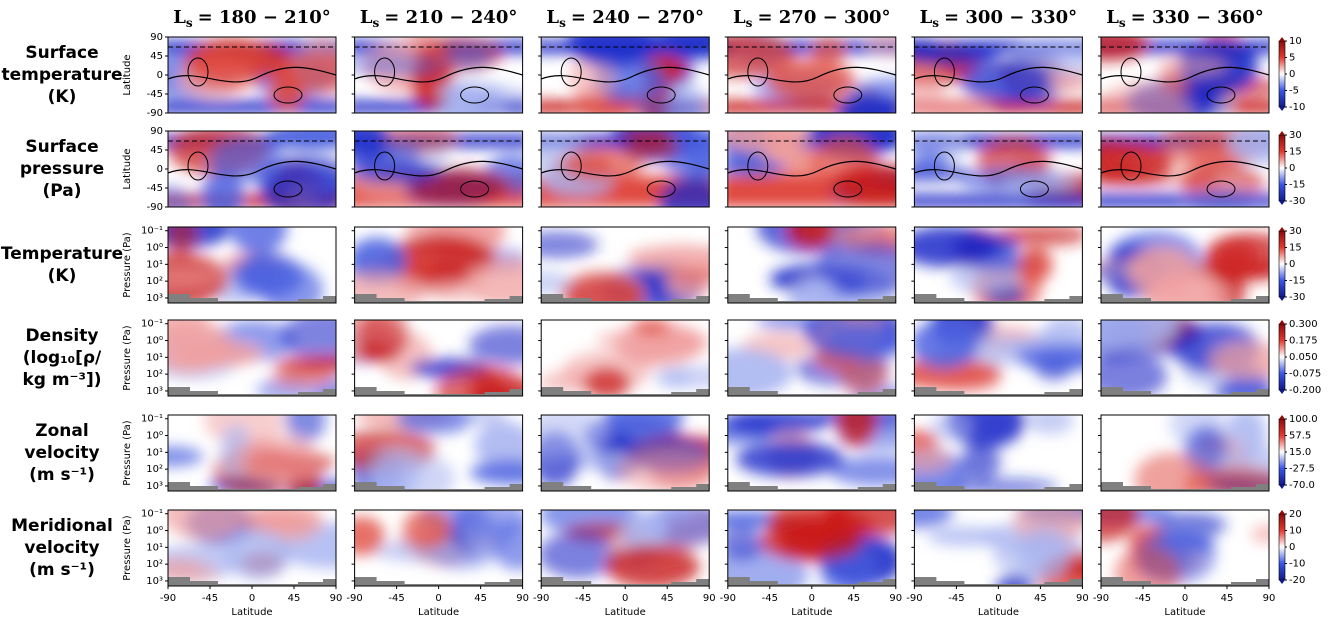 The image size is (1336, 621). I want to click on title-symbol: L, so click(739, 17).